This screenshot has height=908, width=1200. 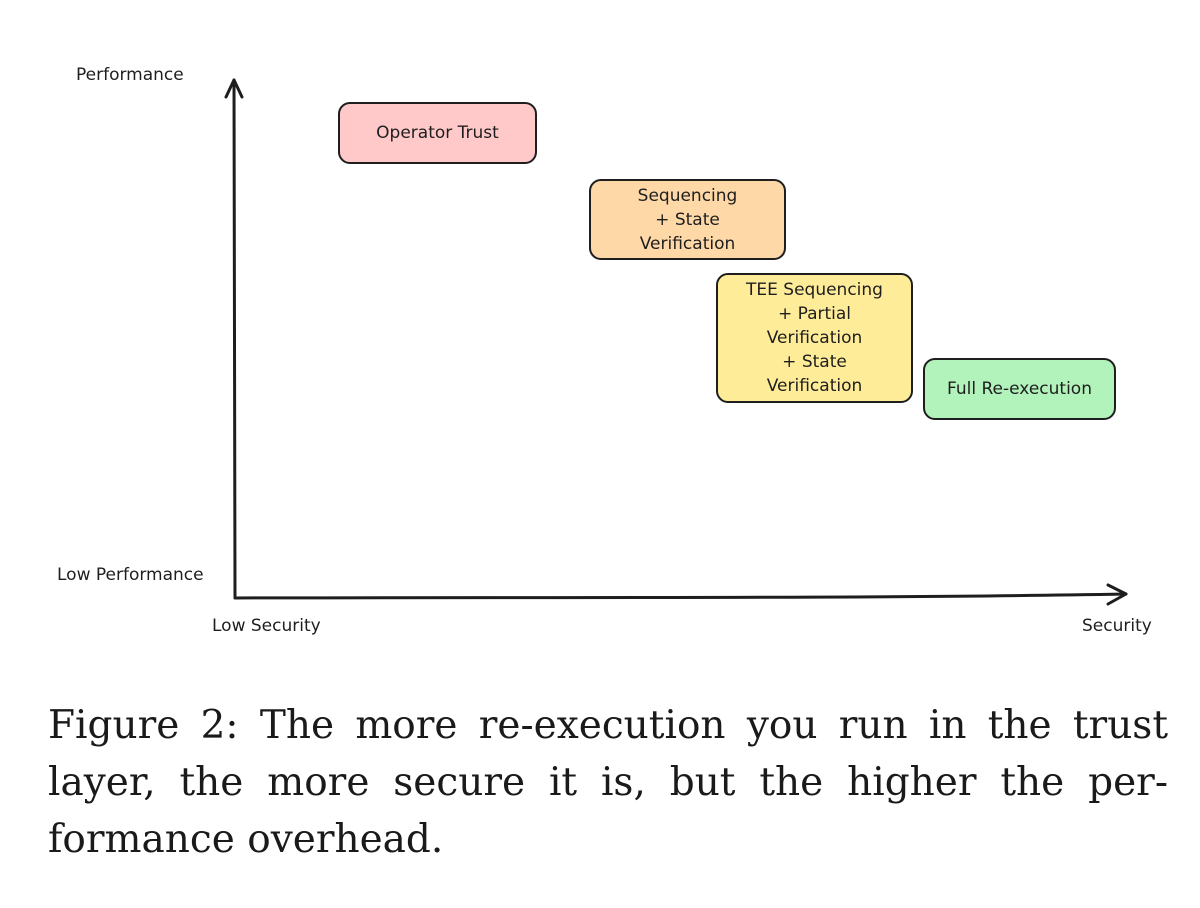 I want to click on operator-trust-box: Operator Trust, so click(x=437, y=133).